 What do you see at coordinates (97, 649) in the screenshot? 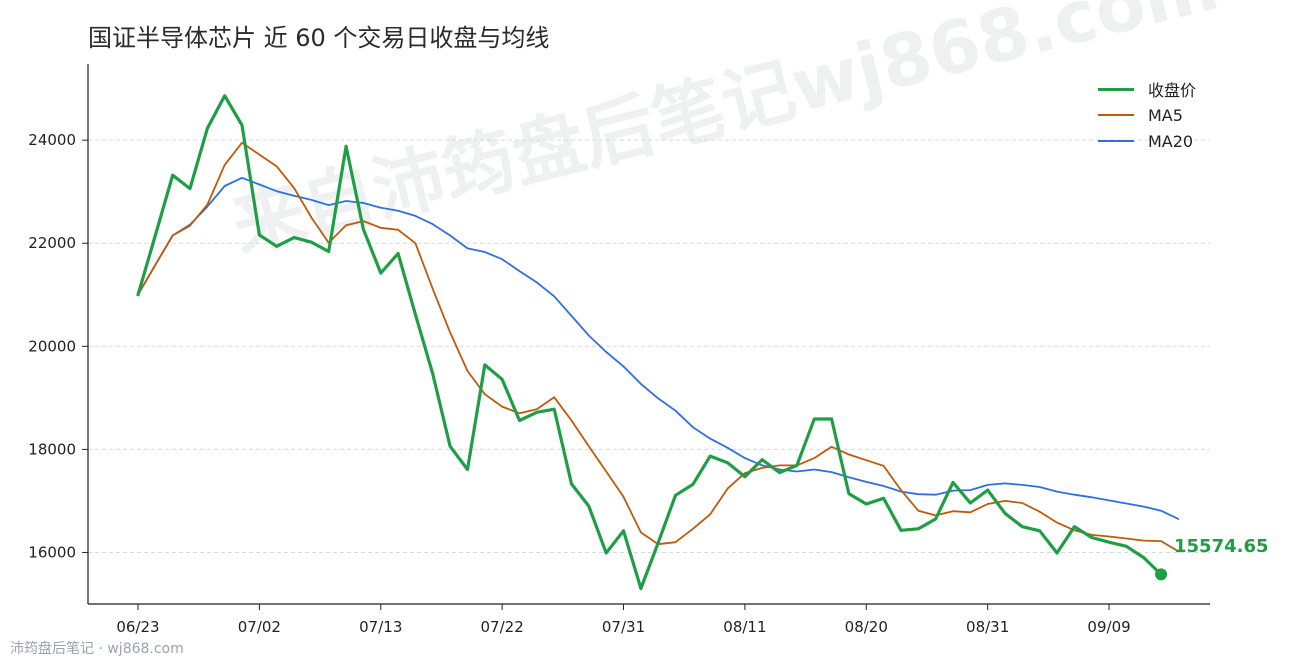
I see `bottom-credit: 沛筠盘后笔记 · wj868.com` at bounding box center [97, 649].